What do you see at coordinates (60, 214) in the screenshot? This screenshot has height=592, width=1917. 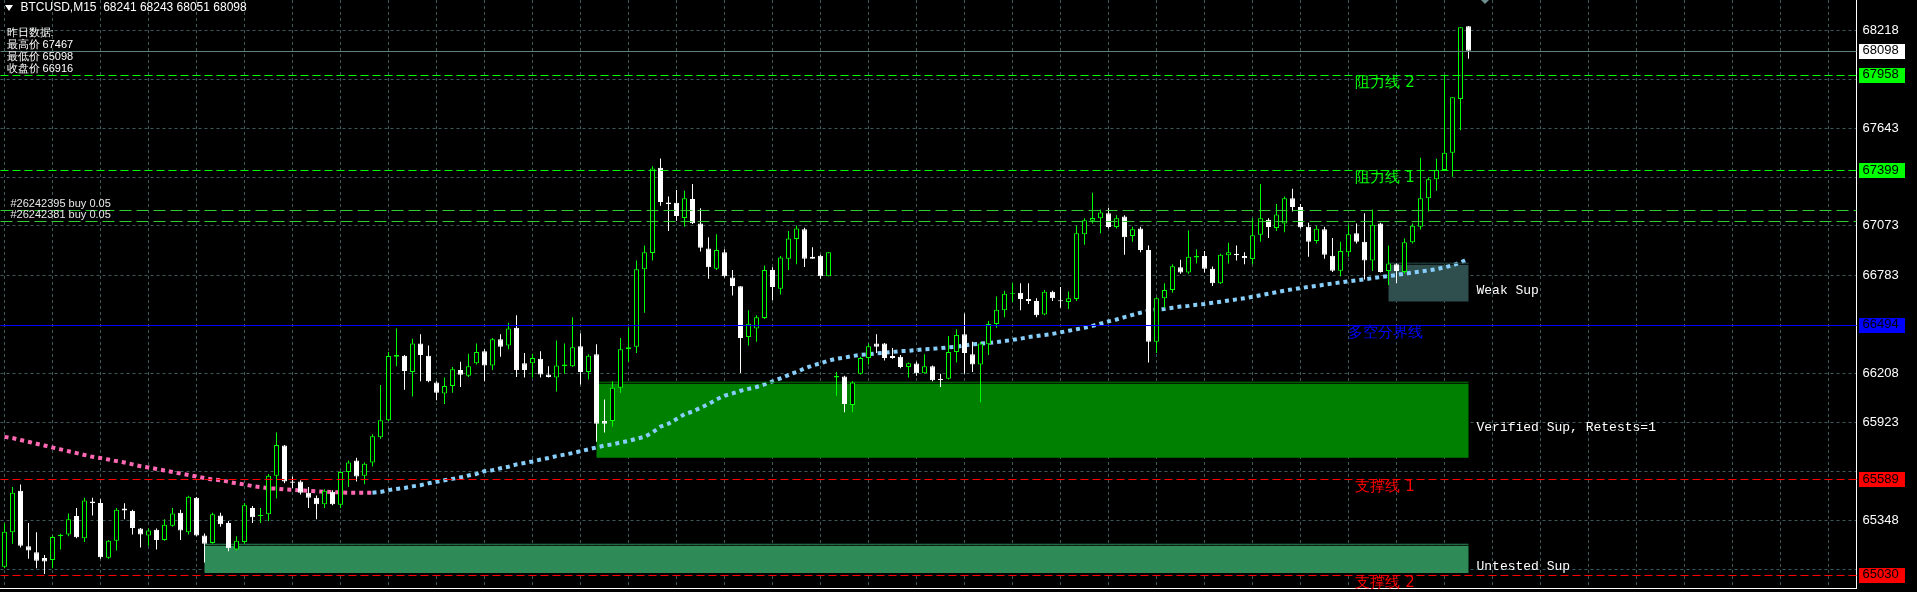 I see `ref-line-label: #26242381 buy 0.05` at bounding box center [60, 214].